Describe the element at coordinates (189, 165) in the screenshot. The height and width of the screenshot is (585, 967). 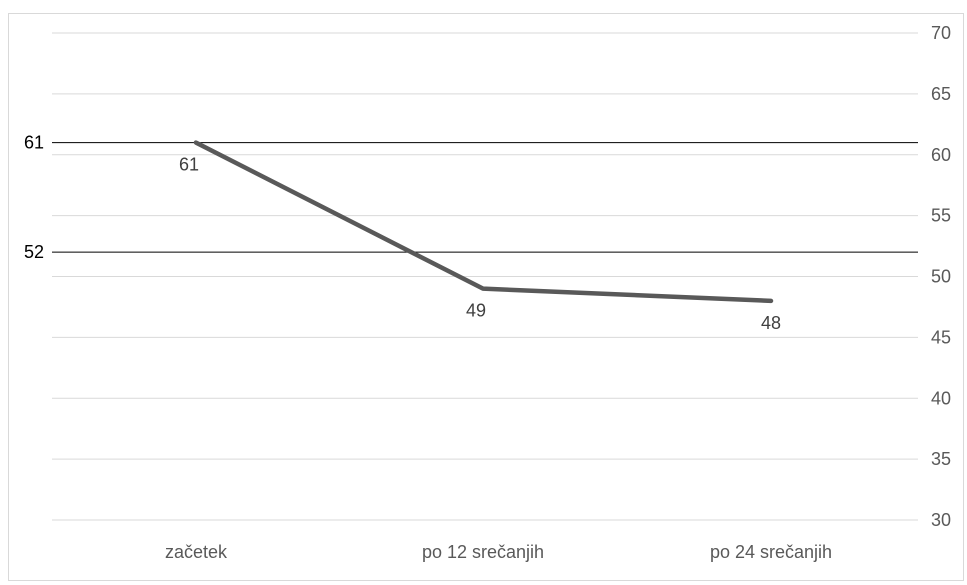
I see `data-label: 61` at that location.